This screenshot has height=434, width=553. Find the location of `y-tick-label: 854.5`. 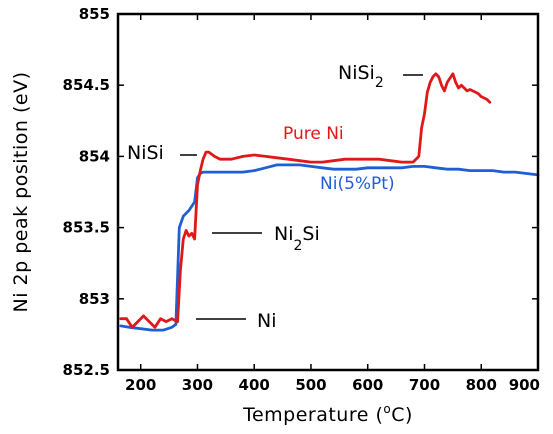

y-tick-label: 854.5 is located at coordinates (86, 85).